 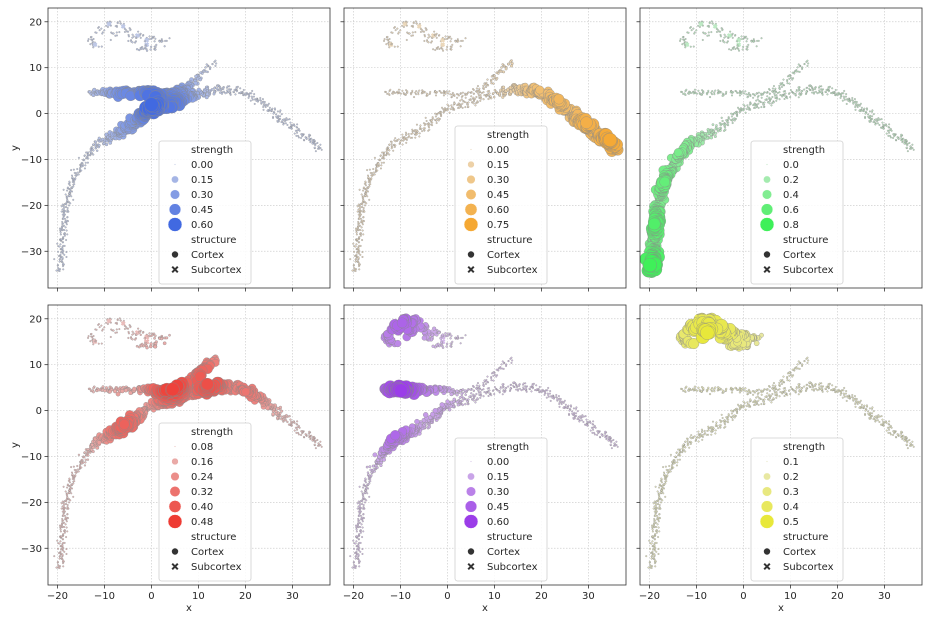 What do you see at coordinates (202, 225) in the screenshot?
I see `legend-strength-label: 0.60` at bounding box center [202, 225].